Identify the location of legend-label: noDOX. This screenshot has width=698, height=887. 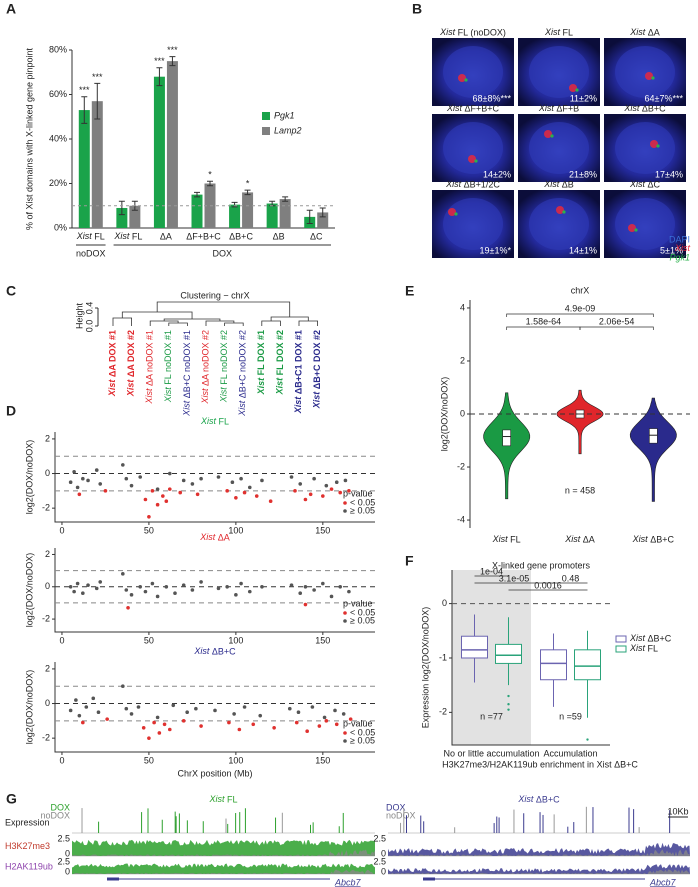
(401, 815).